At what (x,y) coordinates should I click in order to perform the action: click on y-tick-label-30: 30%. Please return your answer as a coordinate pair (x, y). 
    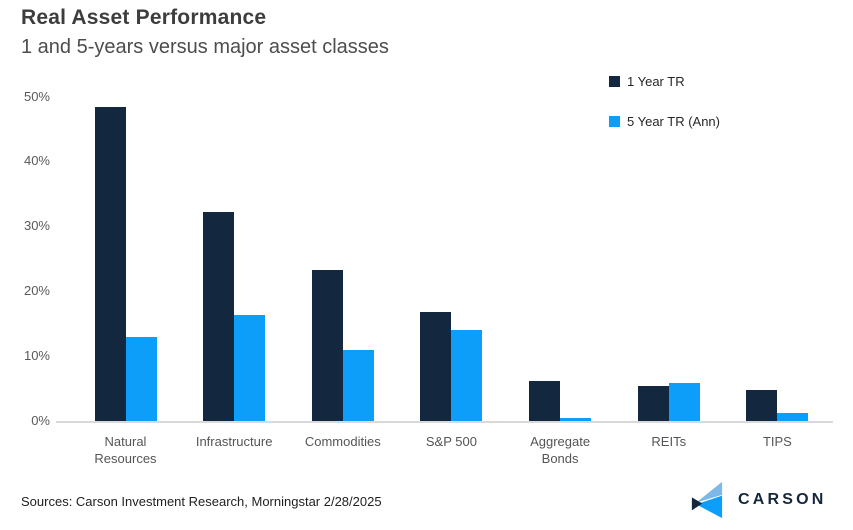
    Looking at the image, I should click on (36, 226).